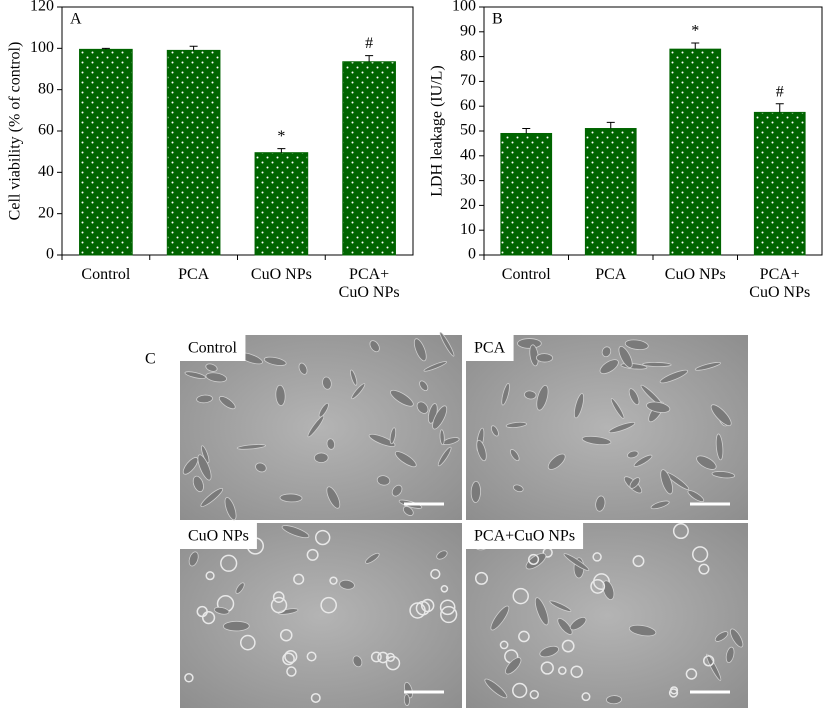 The width and height of the screenshot is (827, 711). I want to click on image-label-box, so click(218, 536).